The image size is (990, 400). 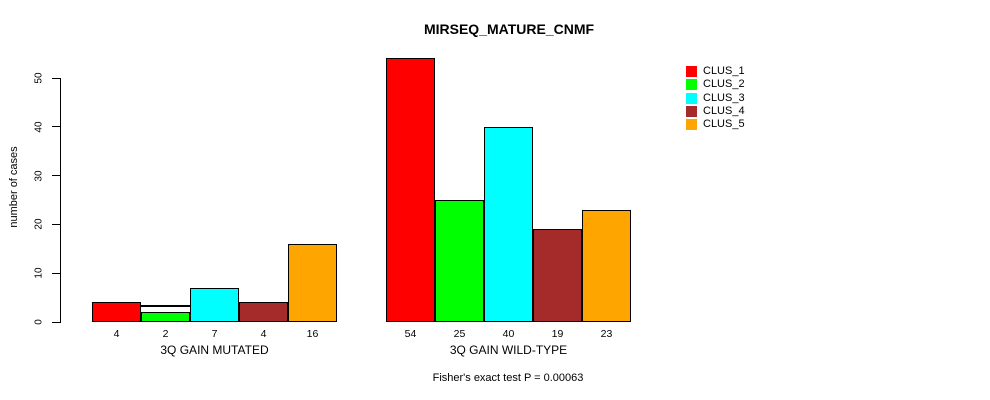 I want to click on legend-label: CLUS_4, so click(x=724, y=111).